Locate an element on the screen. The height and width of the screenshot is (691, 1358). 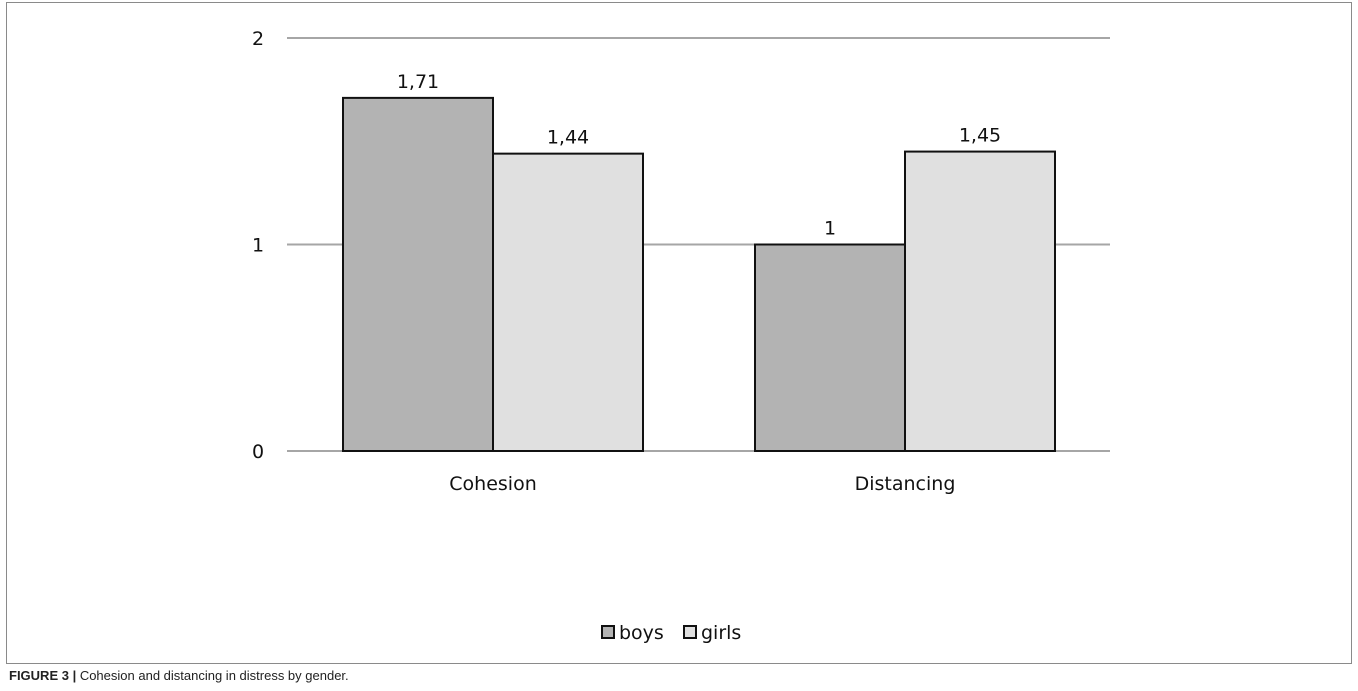
legend-swatch-girls is located at coordinates (690, 632).